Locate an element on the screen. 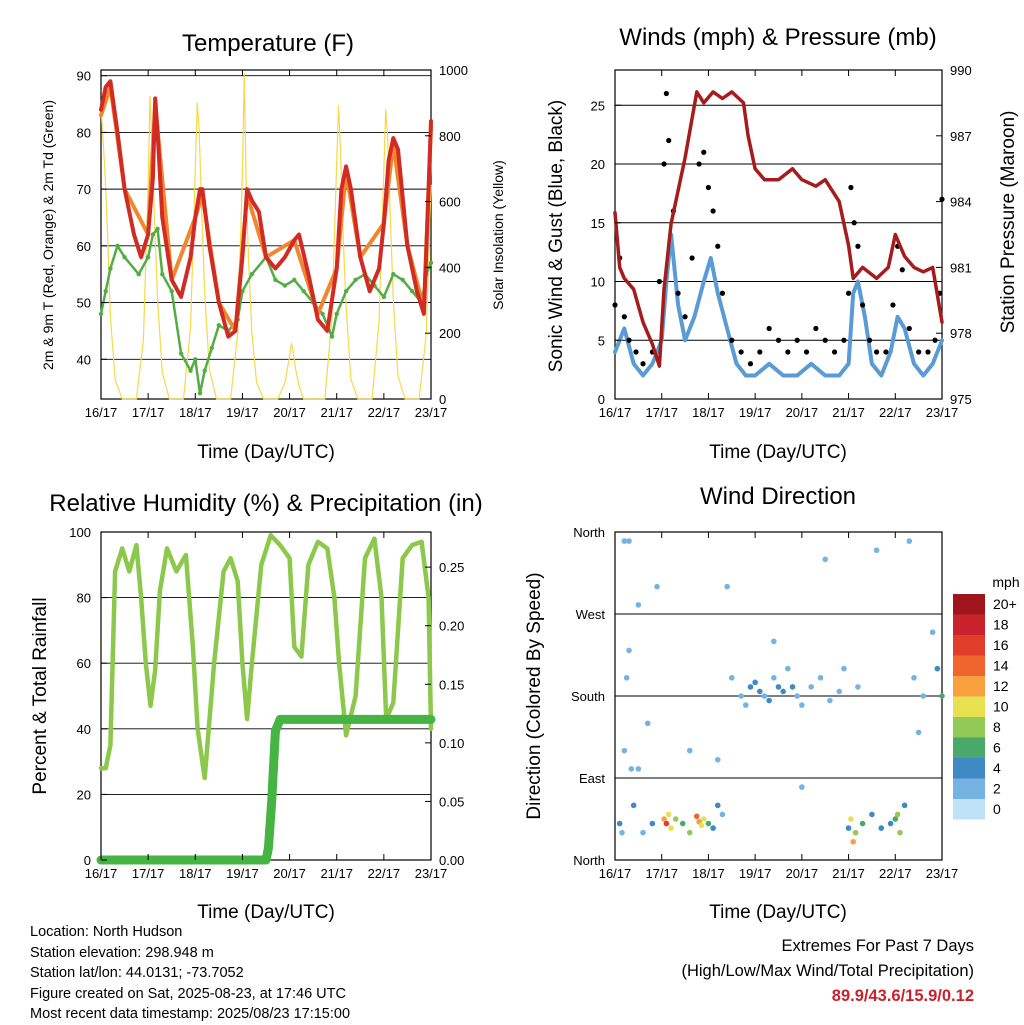  x-tick-label: 20/17 is located at coordinates (289, 412).